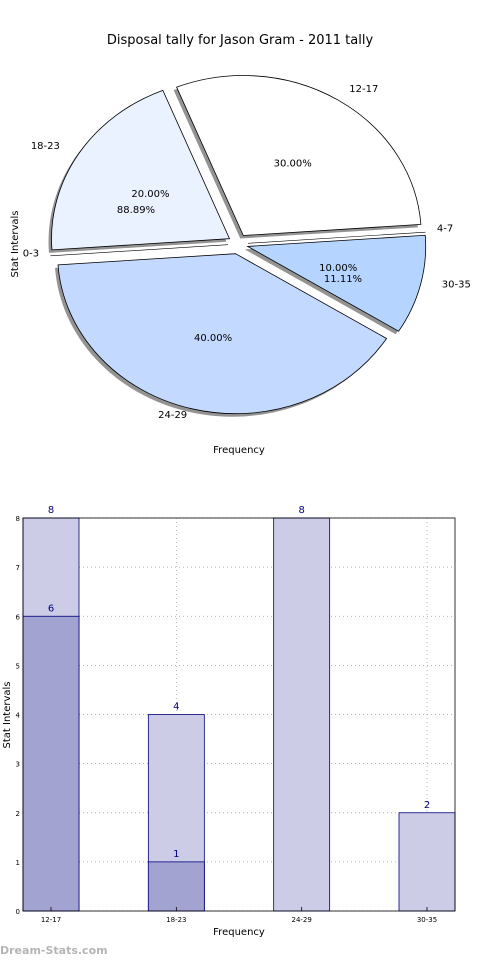 This screenshot has height=964, width=480. What do you see at coordinates (136, 210) in the screenshot?
I see `pie-inner-pct-0-3: 88.89%` at bounding box center [136, 210].